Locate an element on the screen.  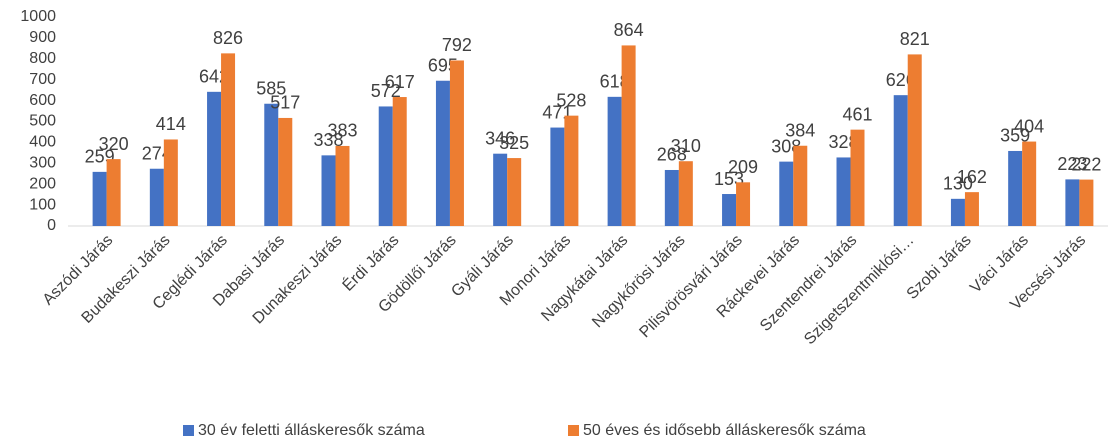
value-label: 384 is located at coordinates (800, 130).